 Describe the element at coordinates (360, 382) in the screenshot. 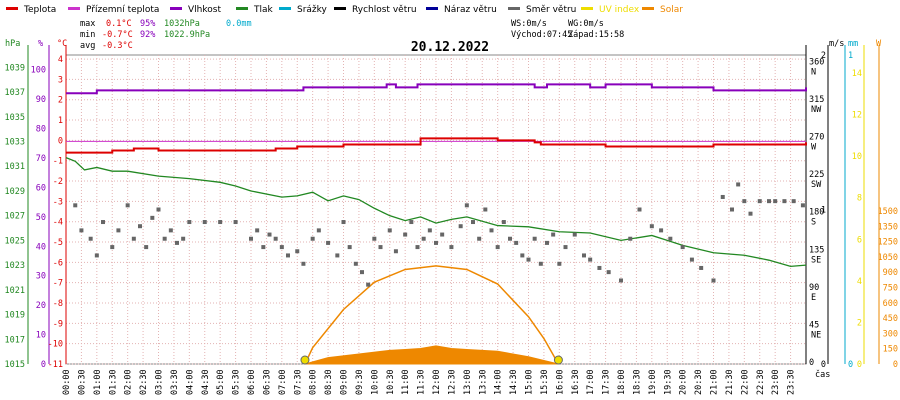

I see `x-tick-label-19: 09:30` at that location.